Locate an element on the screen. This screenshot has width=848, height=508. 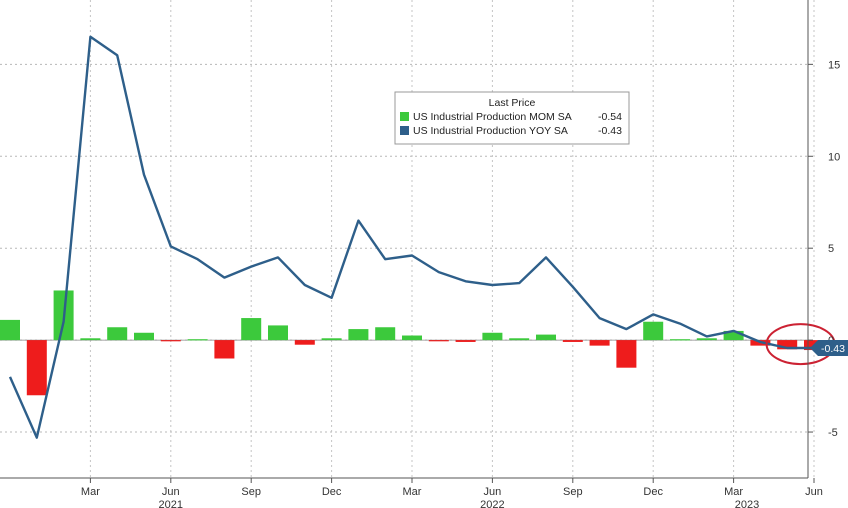
x-year-label: 2023 is located at coordinates (747, 503).